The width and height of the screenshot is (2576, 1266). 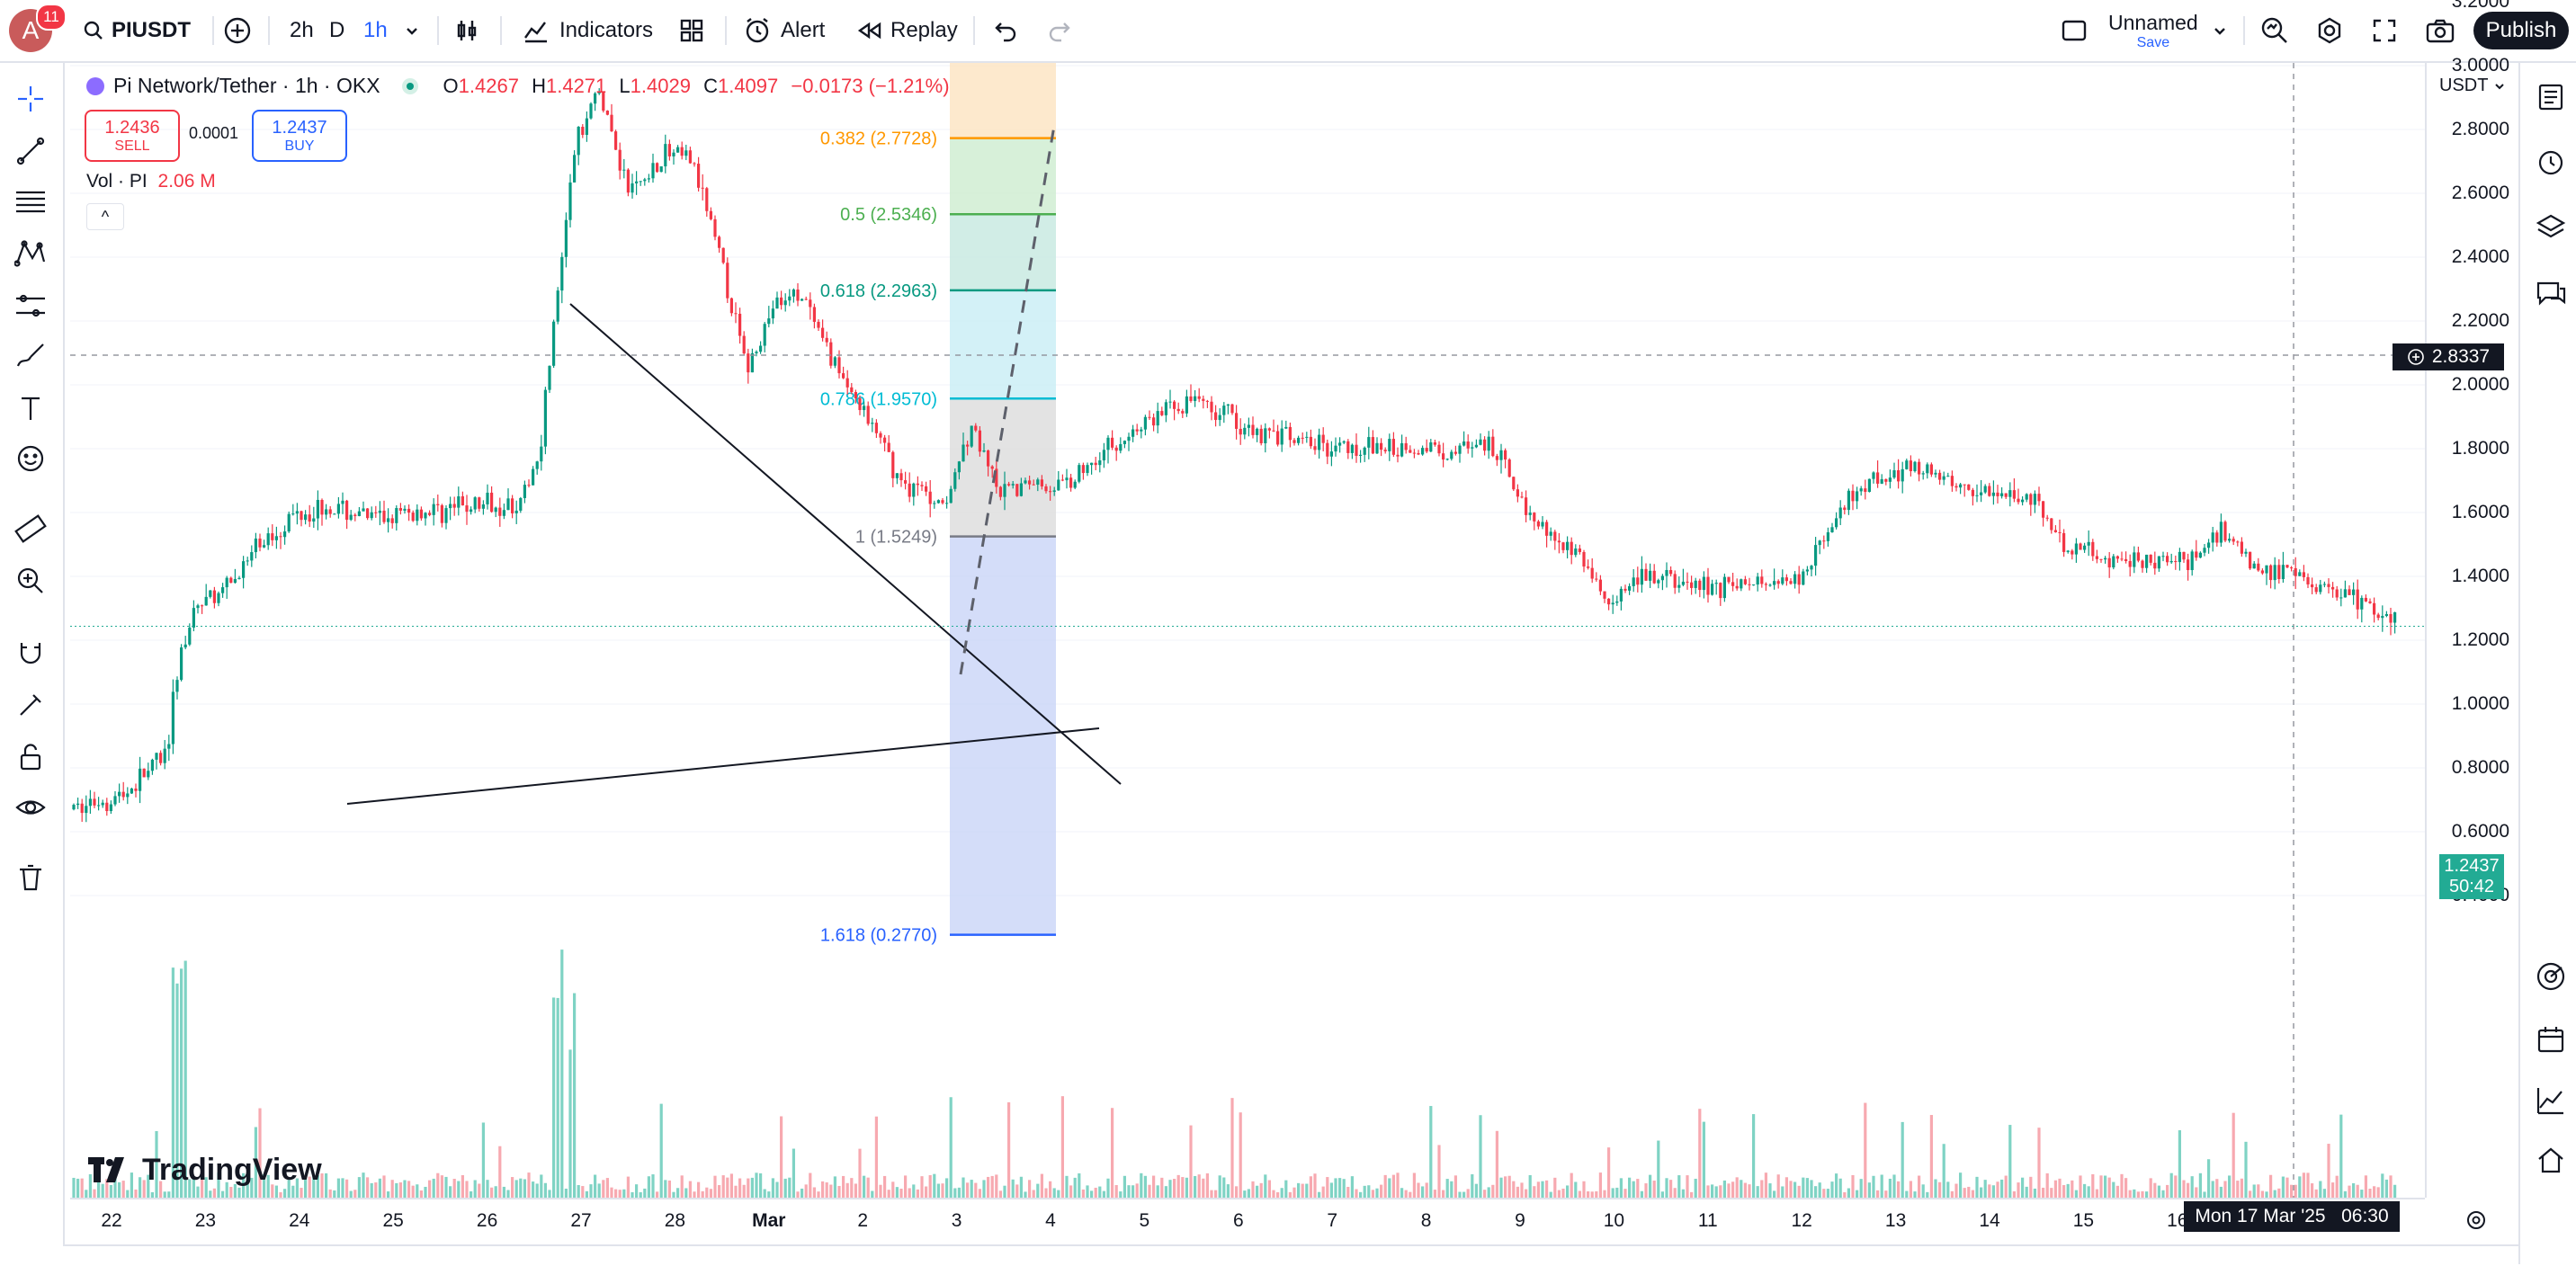 What do you see at coordinates (691, 30) in the screenshot?
I see `templates-button` at bounding box center [691, 30].